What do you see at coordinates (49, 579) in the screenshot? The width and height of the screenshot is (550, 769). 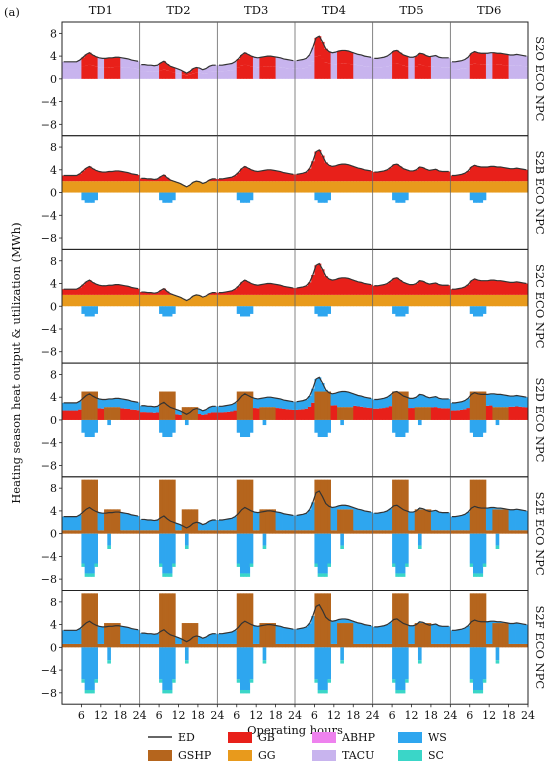 I see `y-tick-label: −8` at bounding box center [49, 579].